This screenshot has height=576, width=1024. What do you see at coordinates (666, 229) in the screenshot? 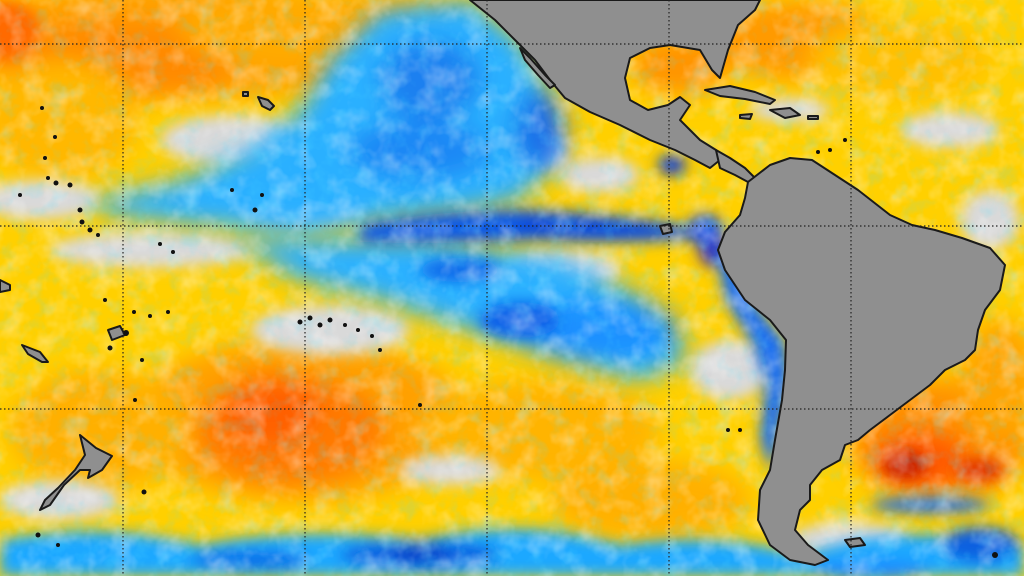
I see `galapagos` at bounding box center [666, 229].